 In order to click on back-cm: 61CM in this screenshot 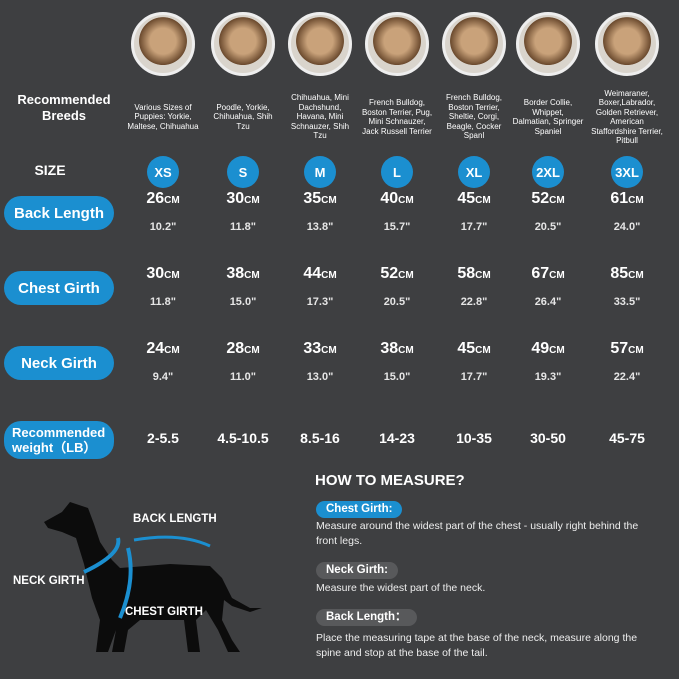, I will do `click(627, 199)`.